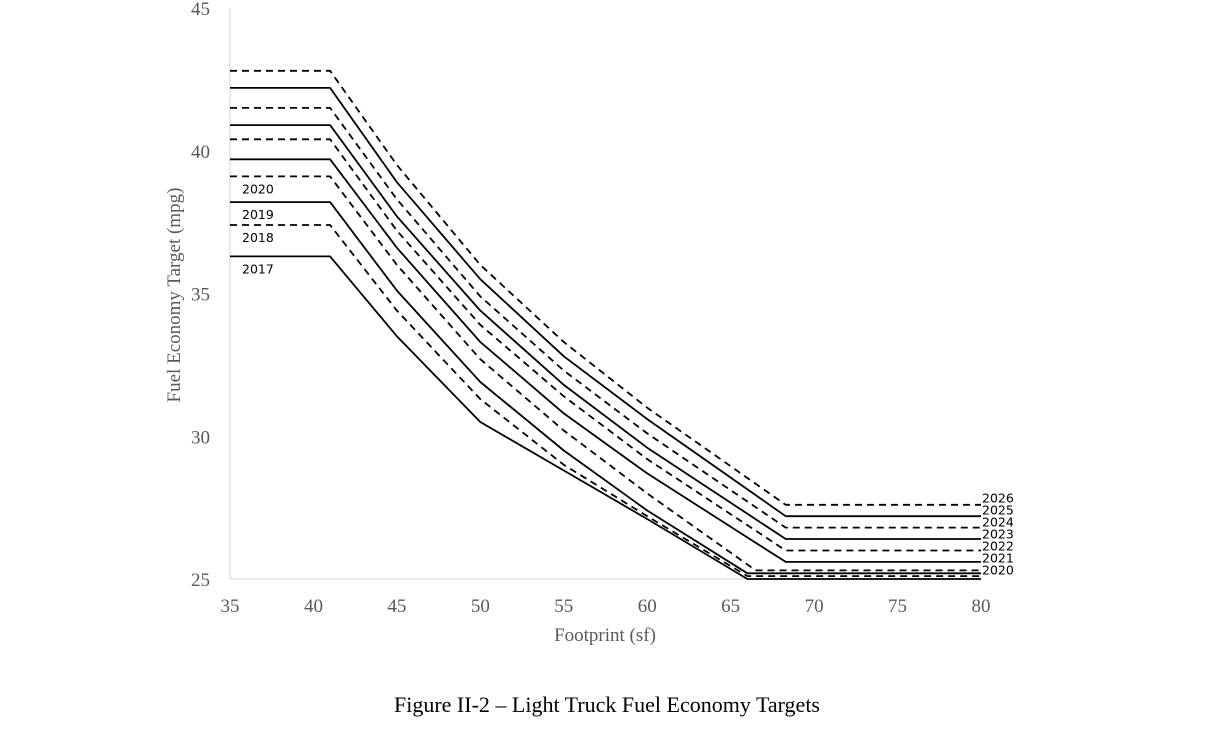 This screenshot has height=730, width=1214. I want to click on x-axis-title: Footprint (sf), so click(605, 635).